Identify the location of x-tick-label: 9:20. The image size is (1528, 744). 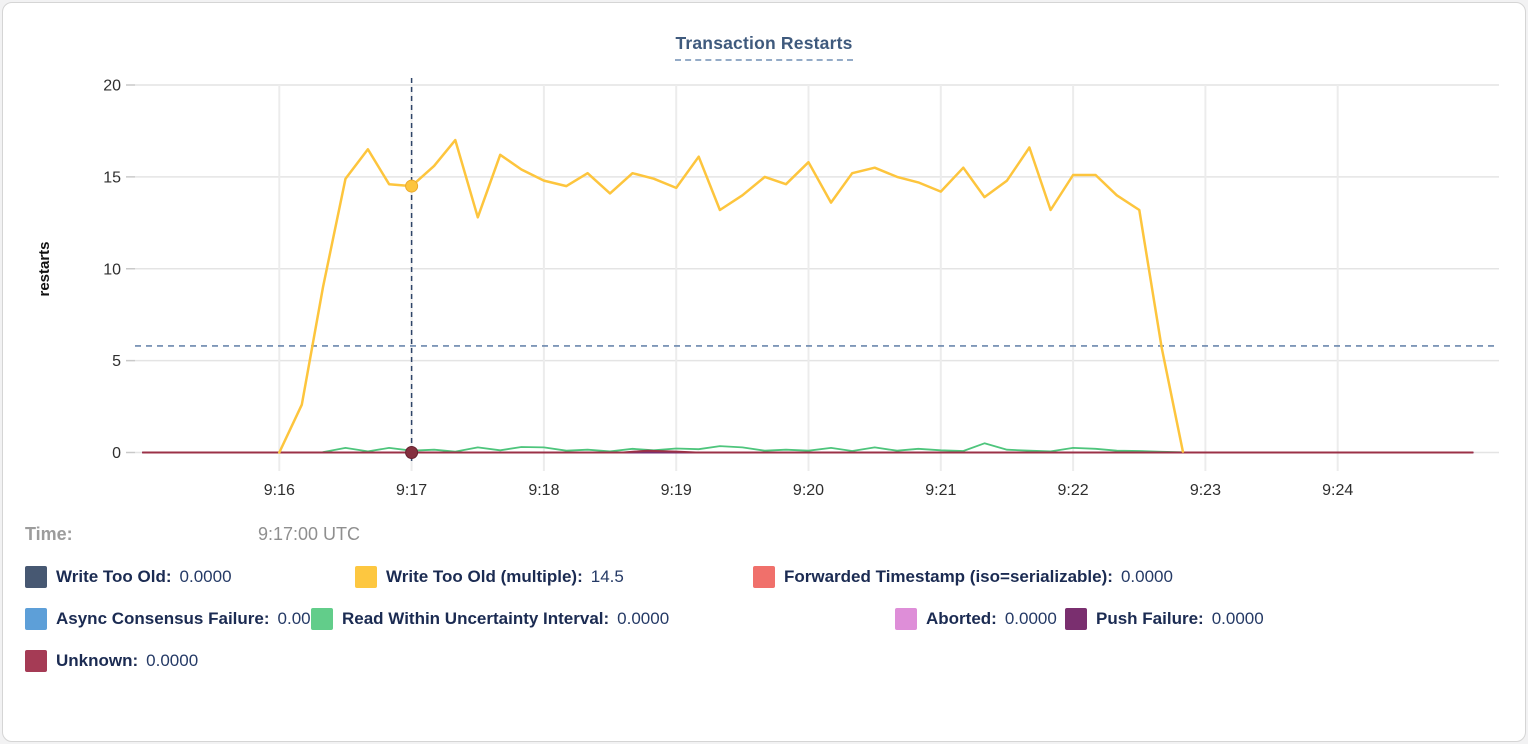
(808, 490).